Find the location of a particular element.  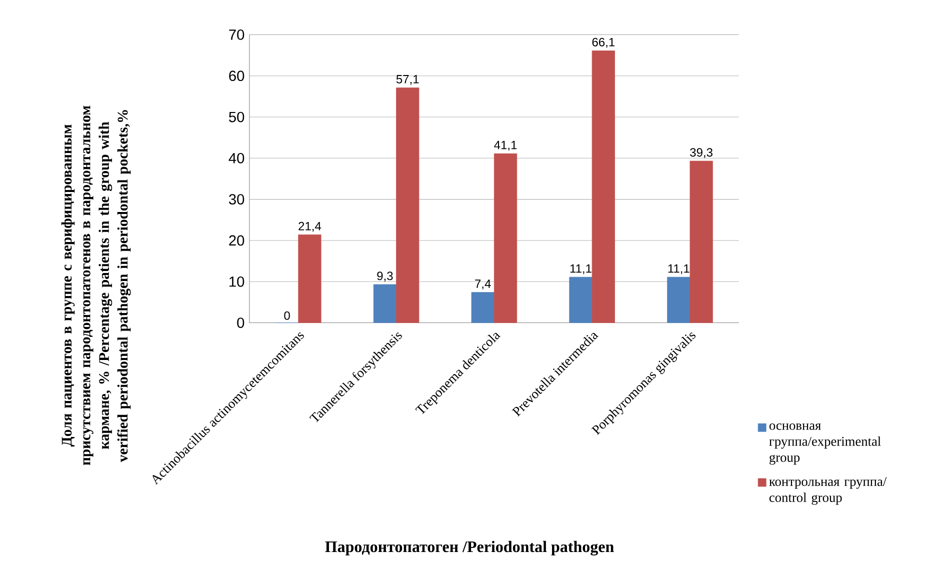

data-label: 57,1 is located at coordinates (407, 80).